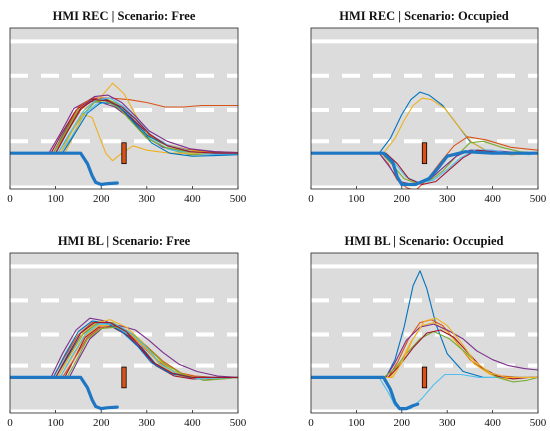 The height and width of the screenshot is (431, 550). What do you see at coordinates (124, 16) in the screenshot?
I see `panel-title: HMI REC | Scenario: Free` at bounding box center [124, 16].